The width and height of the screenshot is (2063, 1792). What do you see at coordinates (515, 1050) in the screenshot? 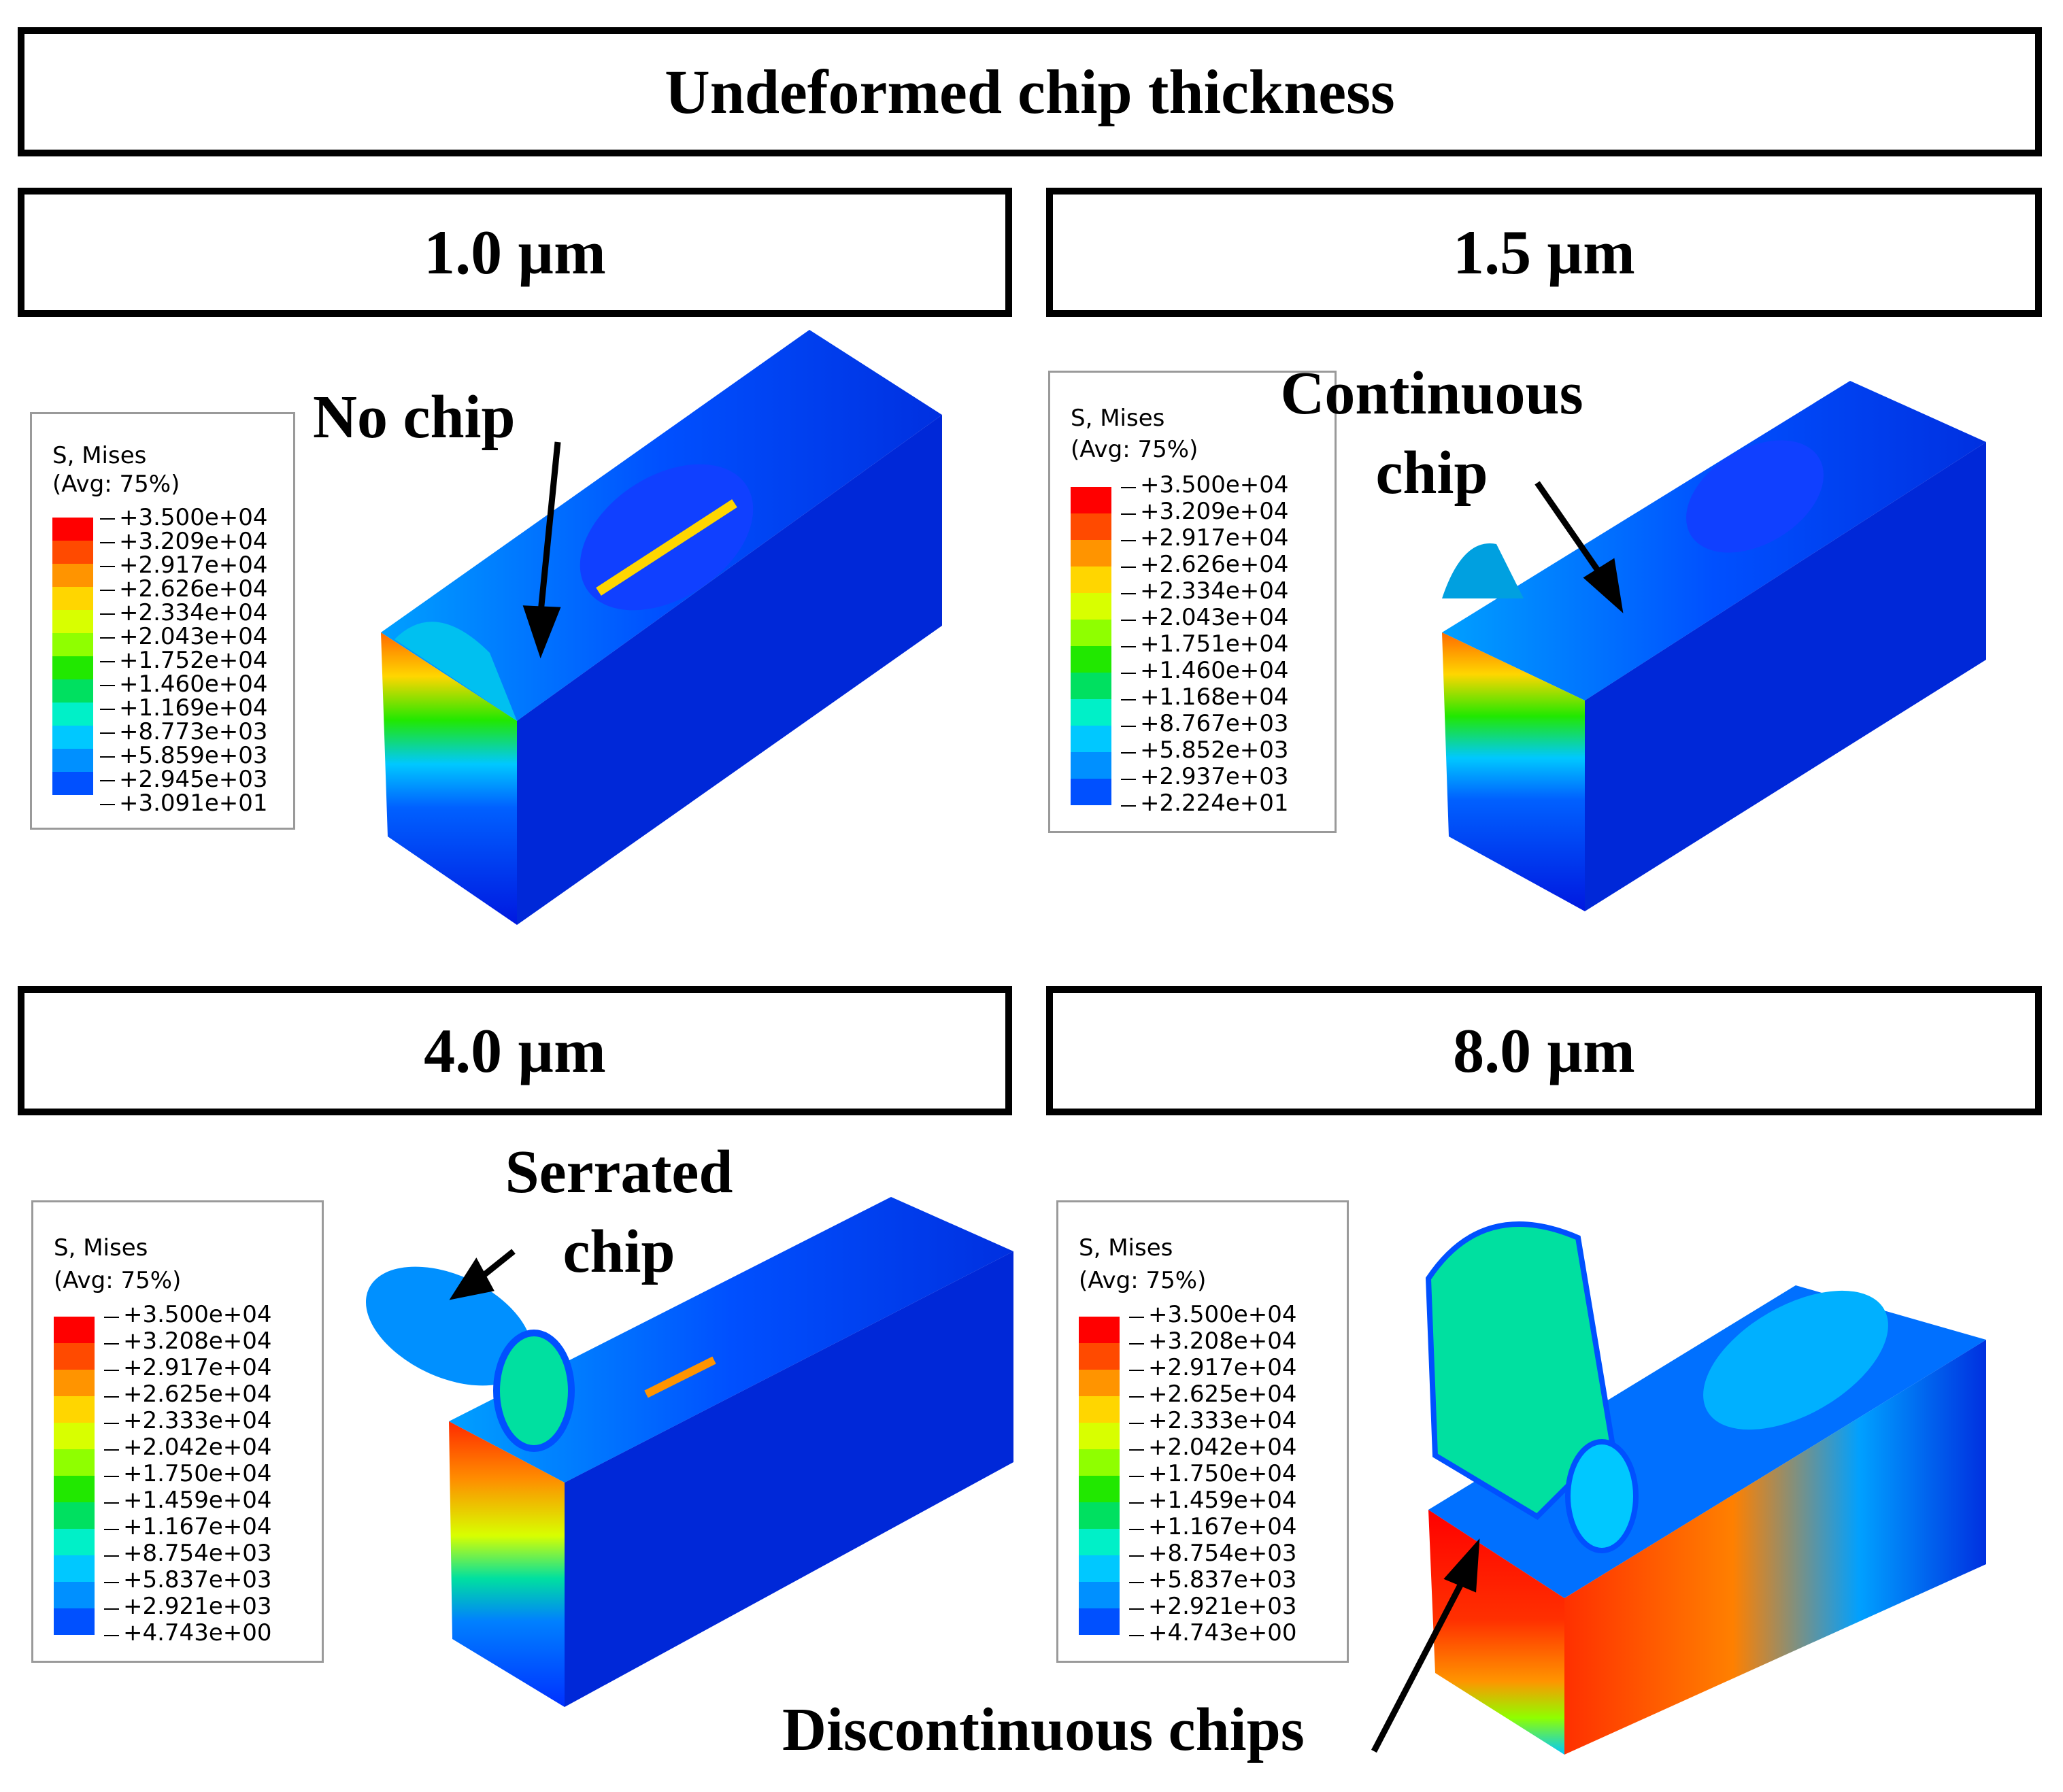
I see `panel-label-3: 4.0 µm` at bounding box center [515, 1050].